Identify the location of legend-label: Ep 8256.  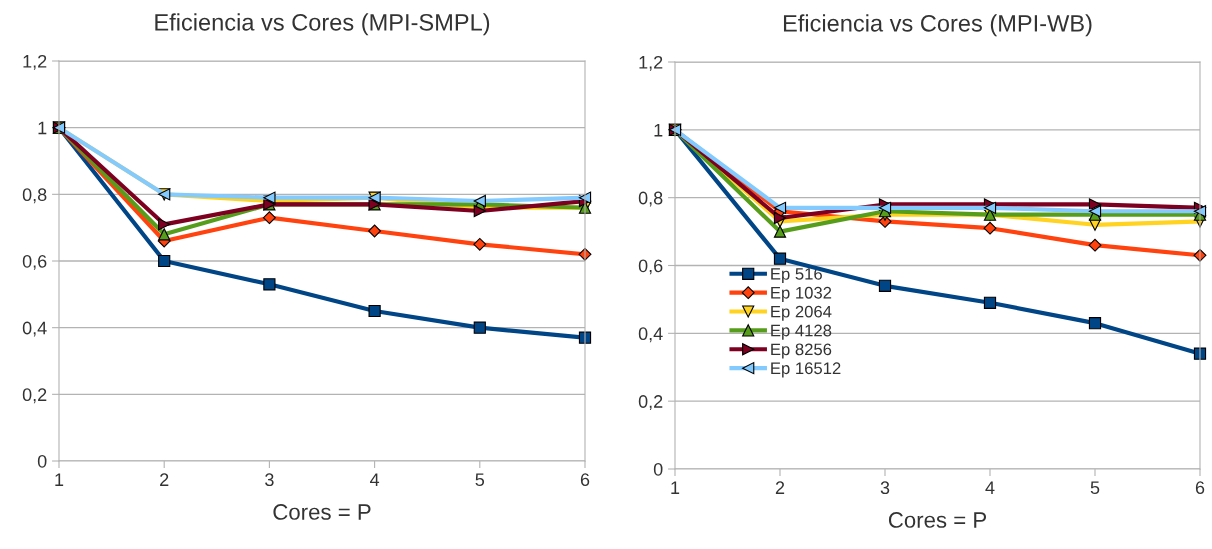
(801, 351).